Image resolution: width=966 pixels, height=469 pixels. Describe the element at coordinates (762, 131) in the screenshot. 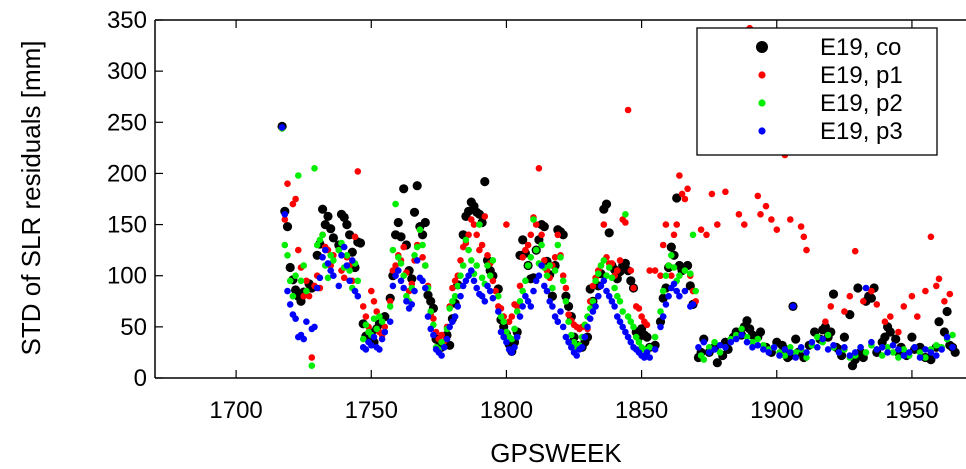

I see `legend-marker` at that location.